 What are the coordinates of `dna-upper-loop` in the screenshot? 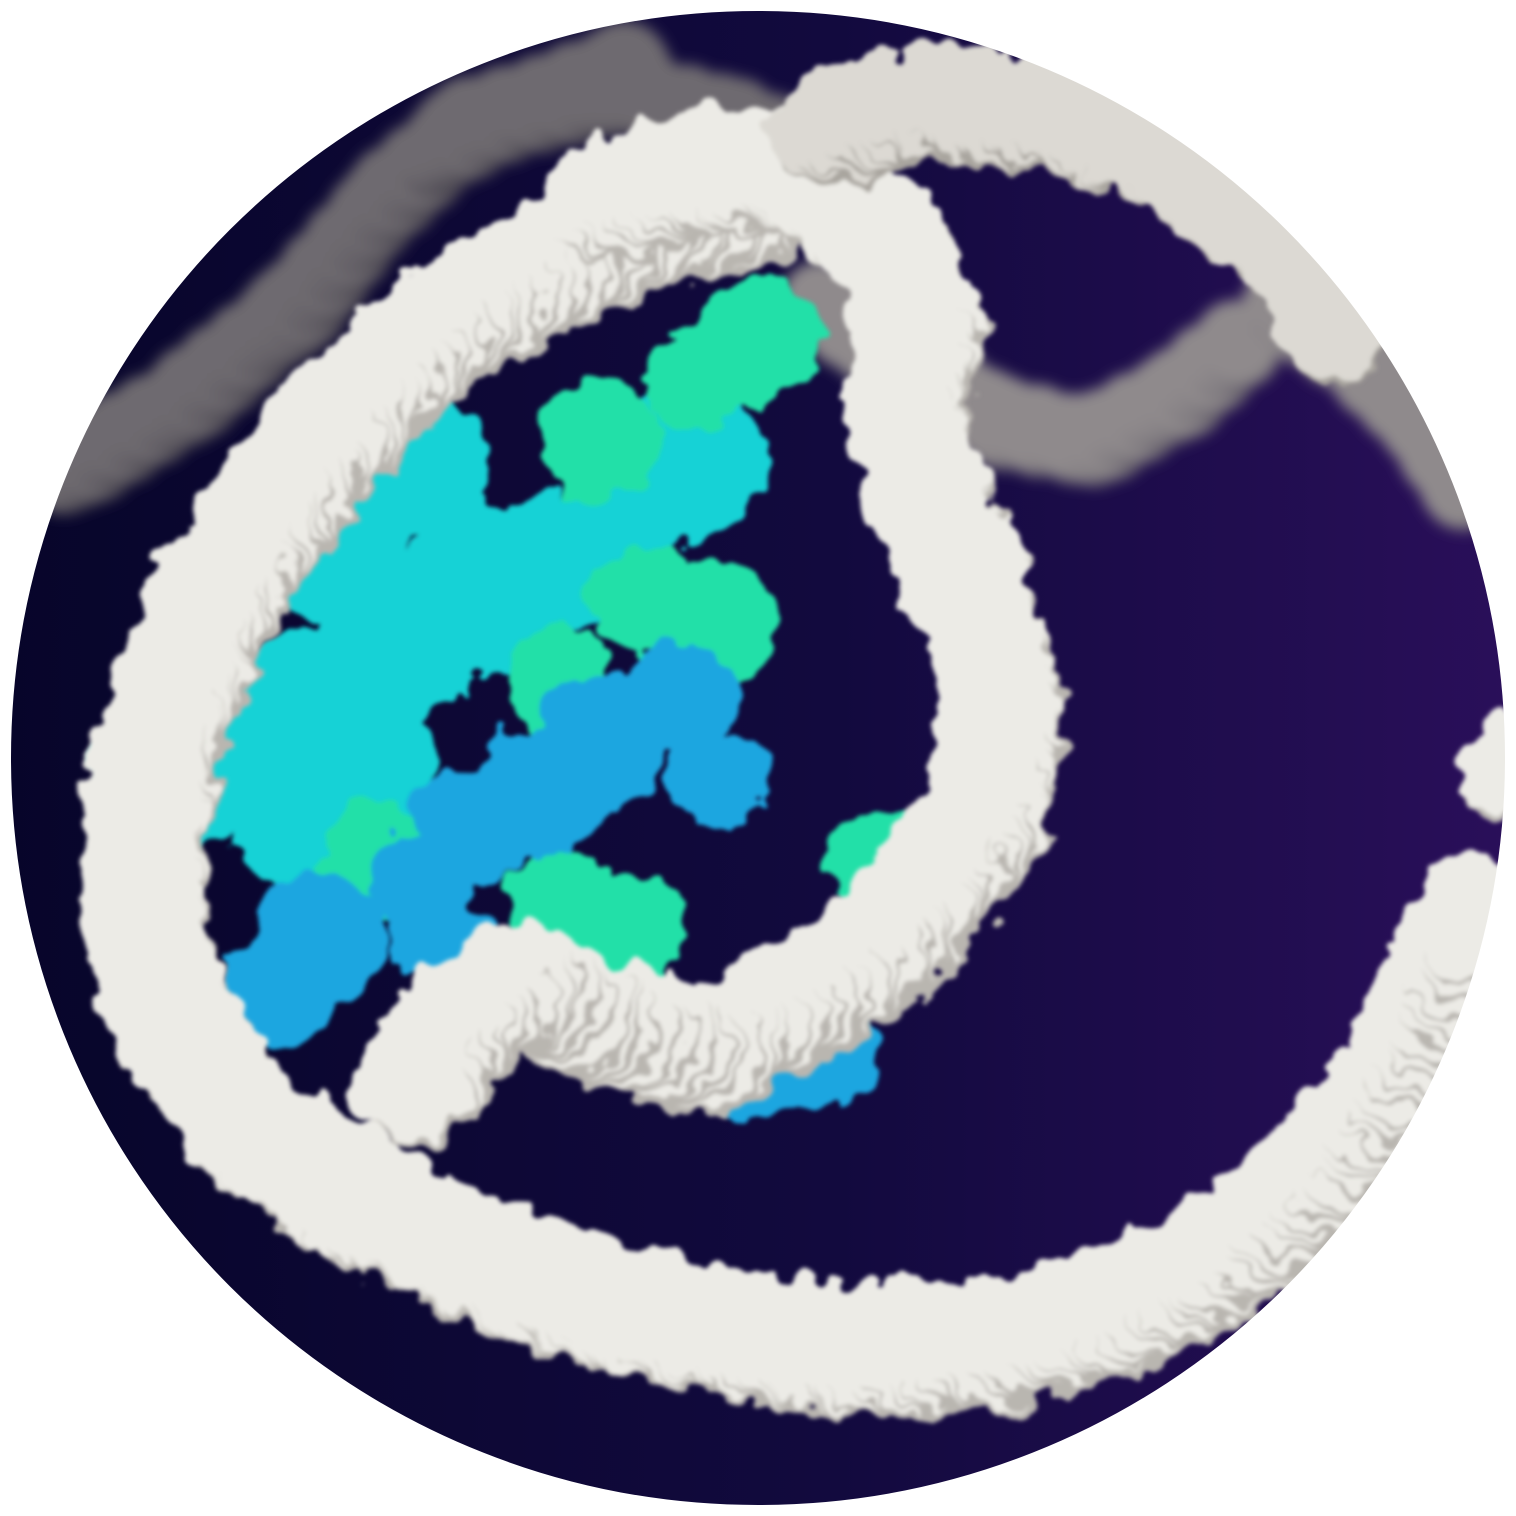 It's located at (1332, 324).